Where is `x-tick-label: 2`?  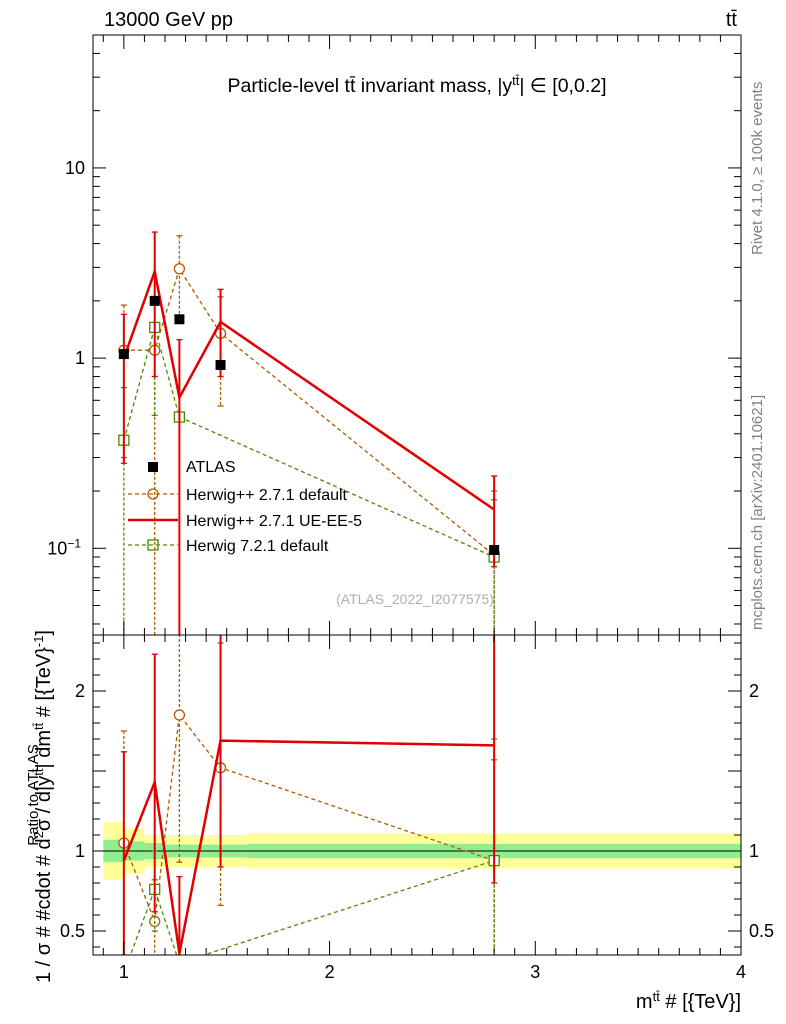 x-tick-label: 2 is located at coordinates (330, 972).